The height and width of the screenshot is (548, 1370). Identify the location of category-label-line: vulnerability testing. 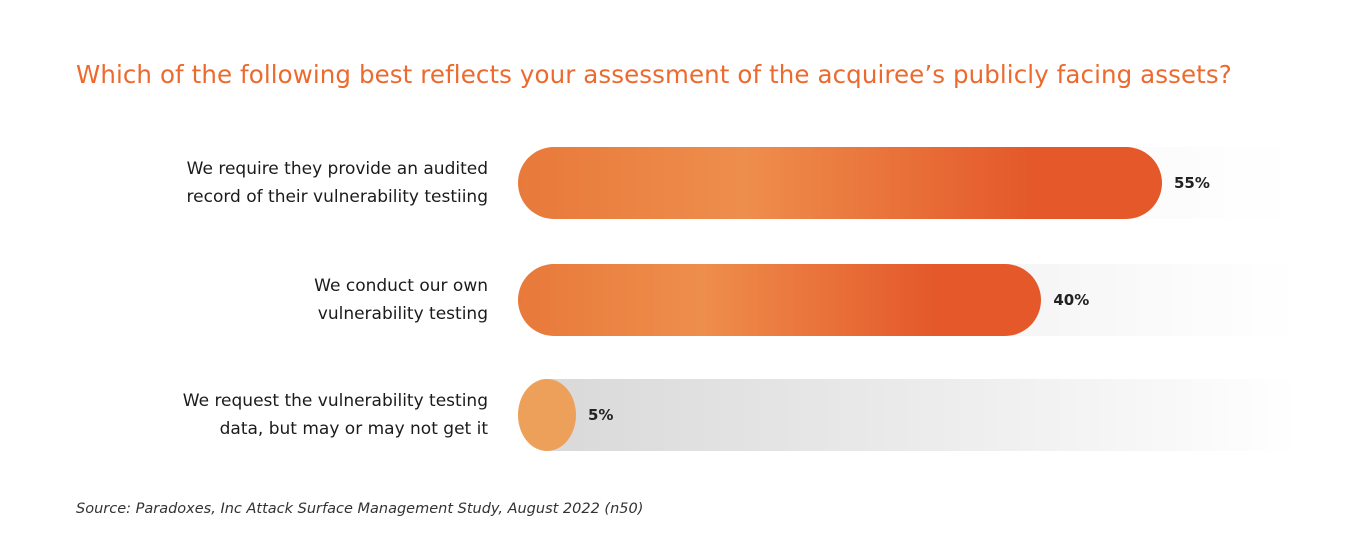
(402, 314).